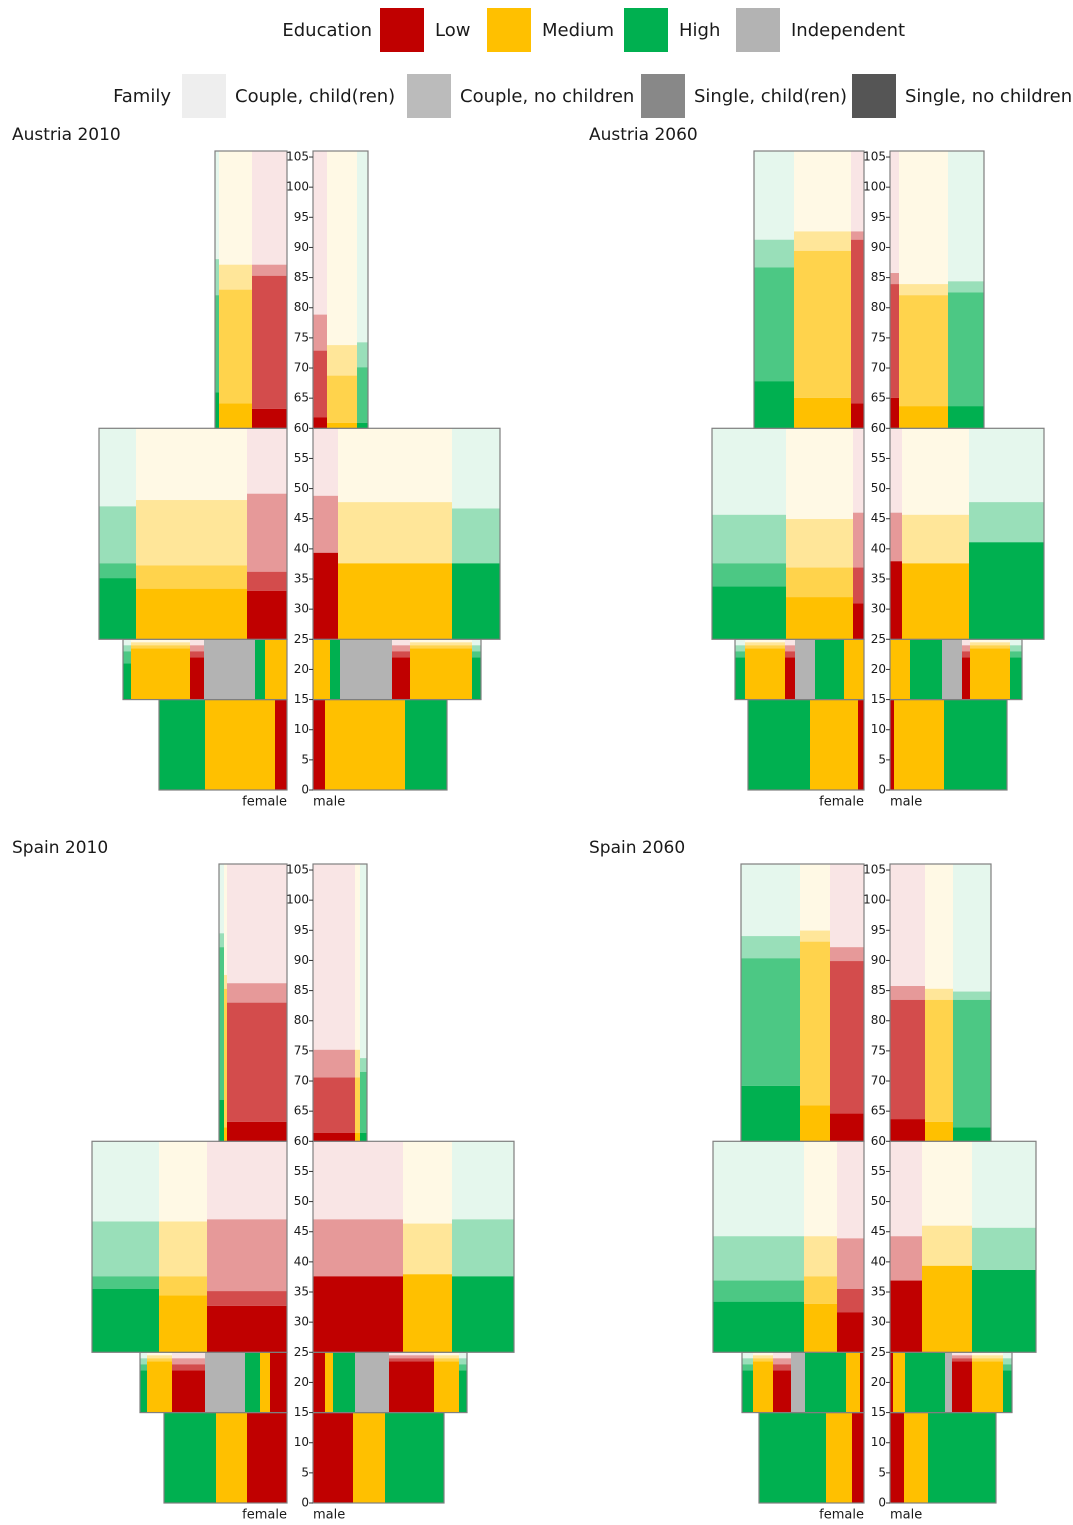  I want to click on sex-label: male, so click(906, 802).